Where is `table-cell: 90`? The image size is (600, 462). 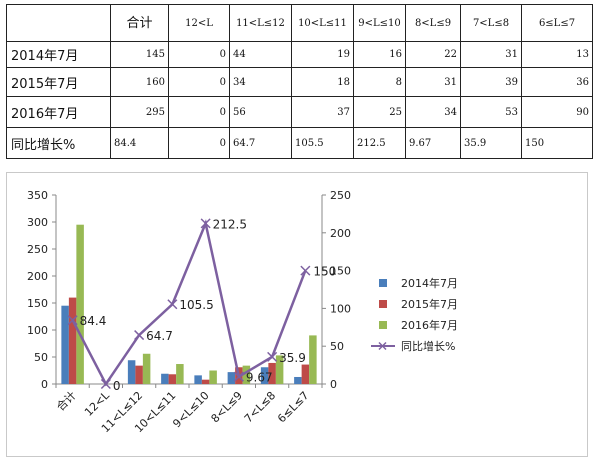 table-cell: 90 is located at coordinates (557, 112).